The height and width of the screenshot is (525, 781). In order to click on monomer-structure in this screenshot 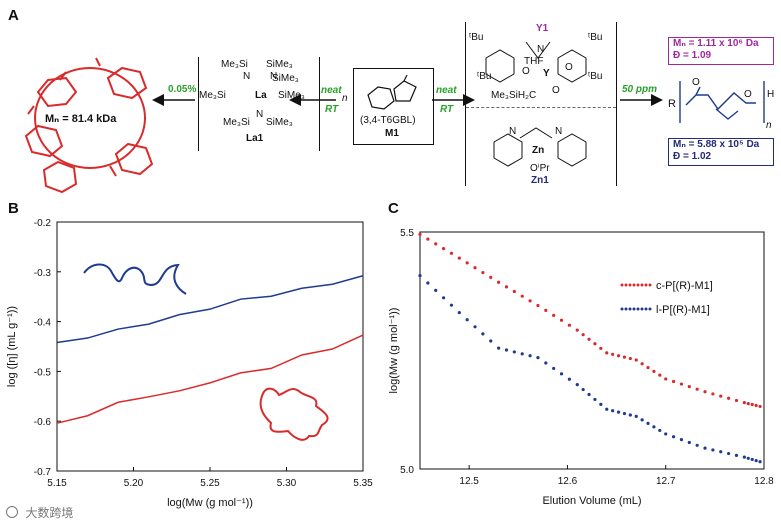, I will do `click(392, 92)`.